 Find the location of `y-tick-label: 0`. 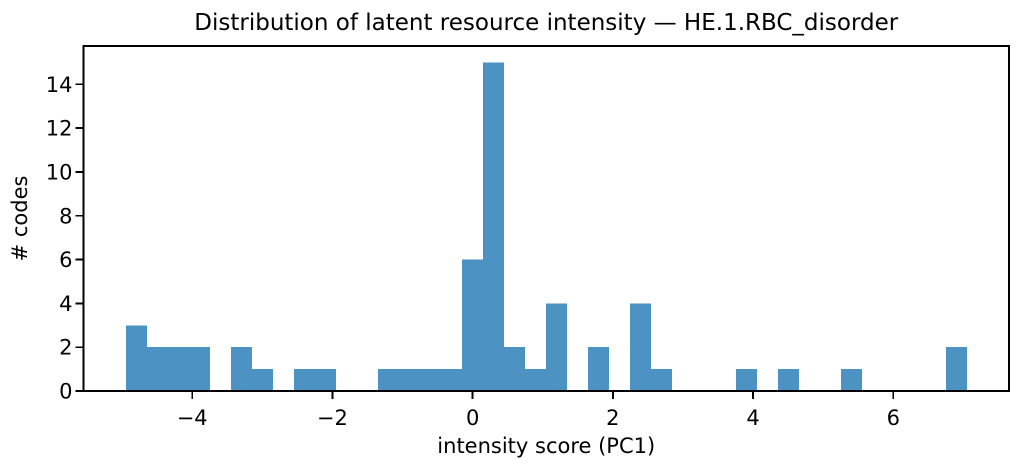

y-tick-label: 0 is located at coordinates (65, 392).